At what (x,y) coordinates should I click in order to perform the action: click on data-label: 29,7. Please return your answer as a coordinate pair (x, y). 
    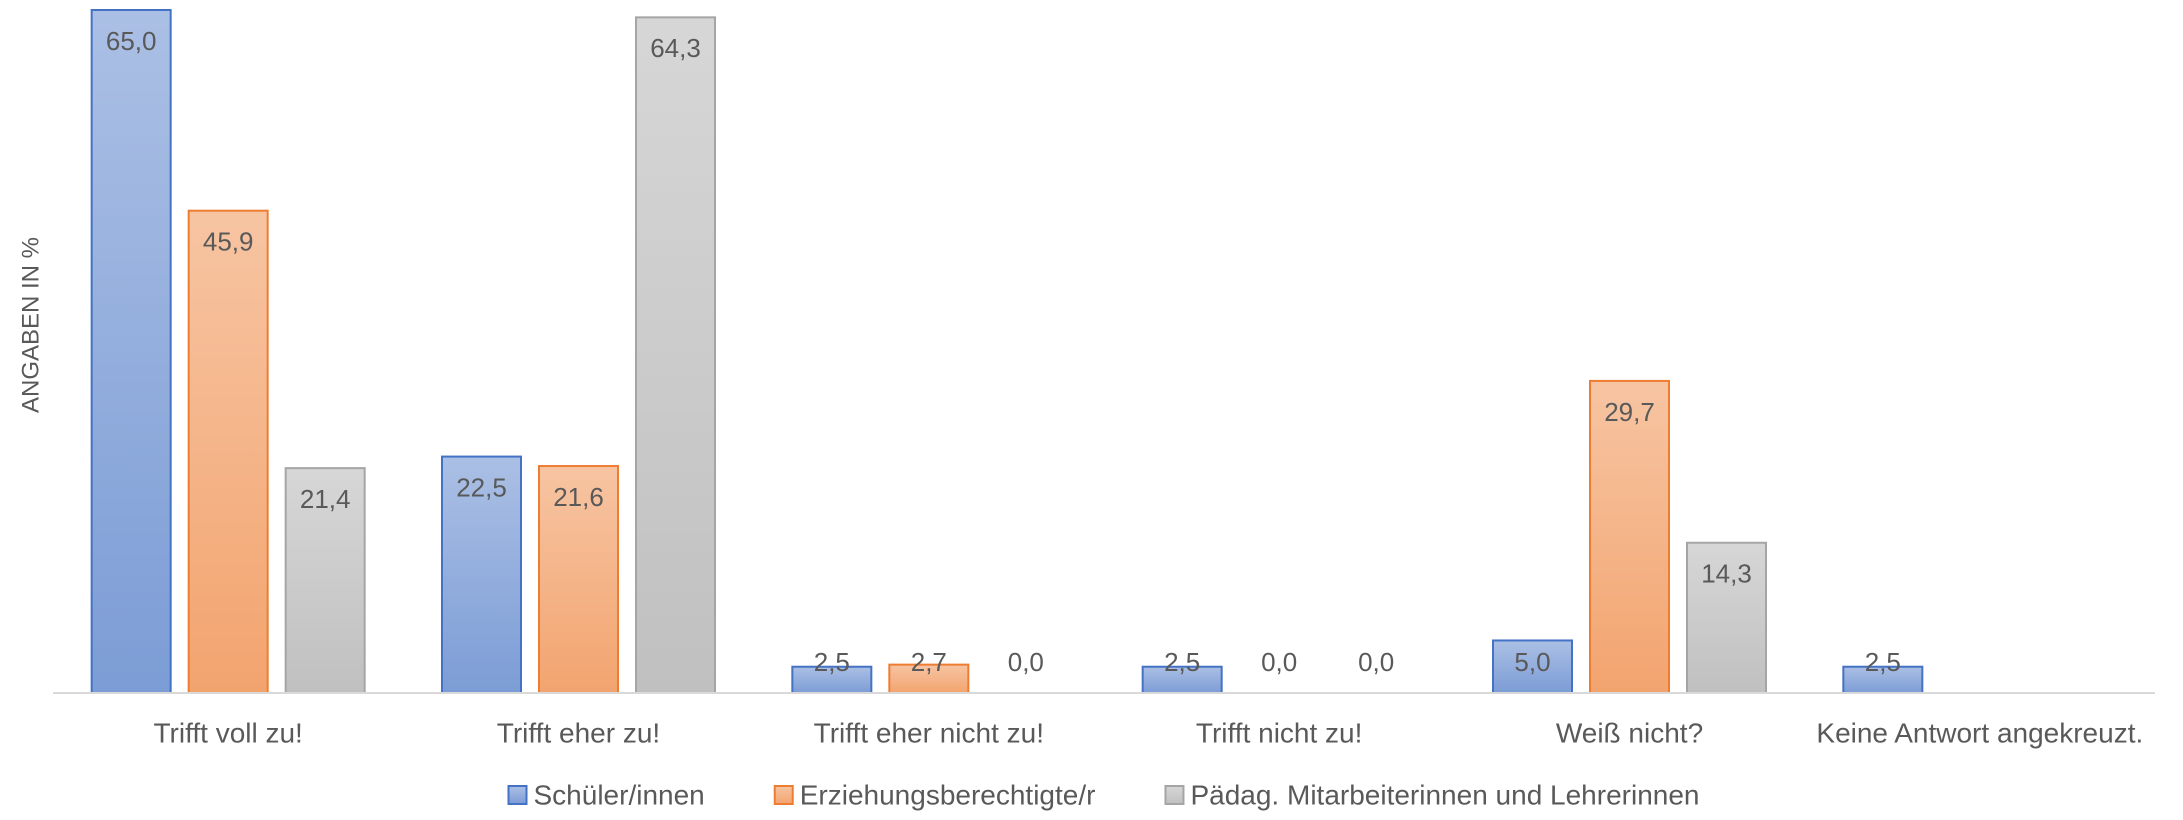
    Looking at the image, I should click on (1629, 412).